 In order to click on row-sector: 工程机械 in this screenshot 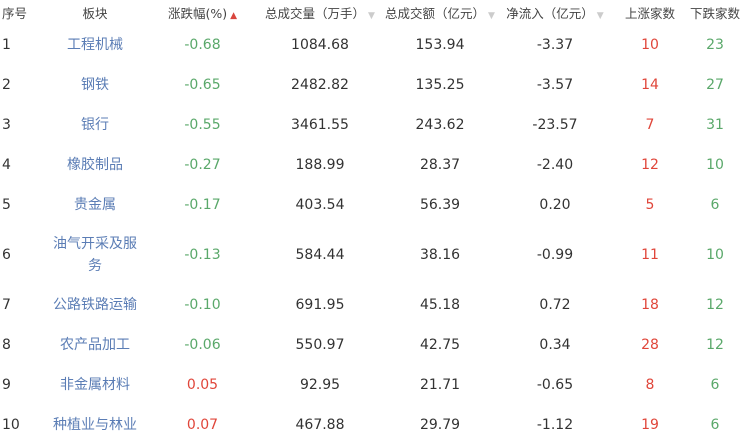, I will do `click(95, 45)`.